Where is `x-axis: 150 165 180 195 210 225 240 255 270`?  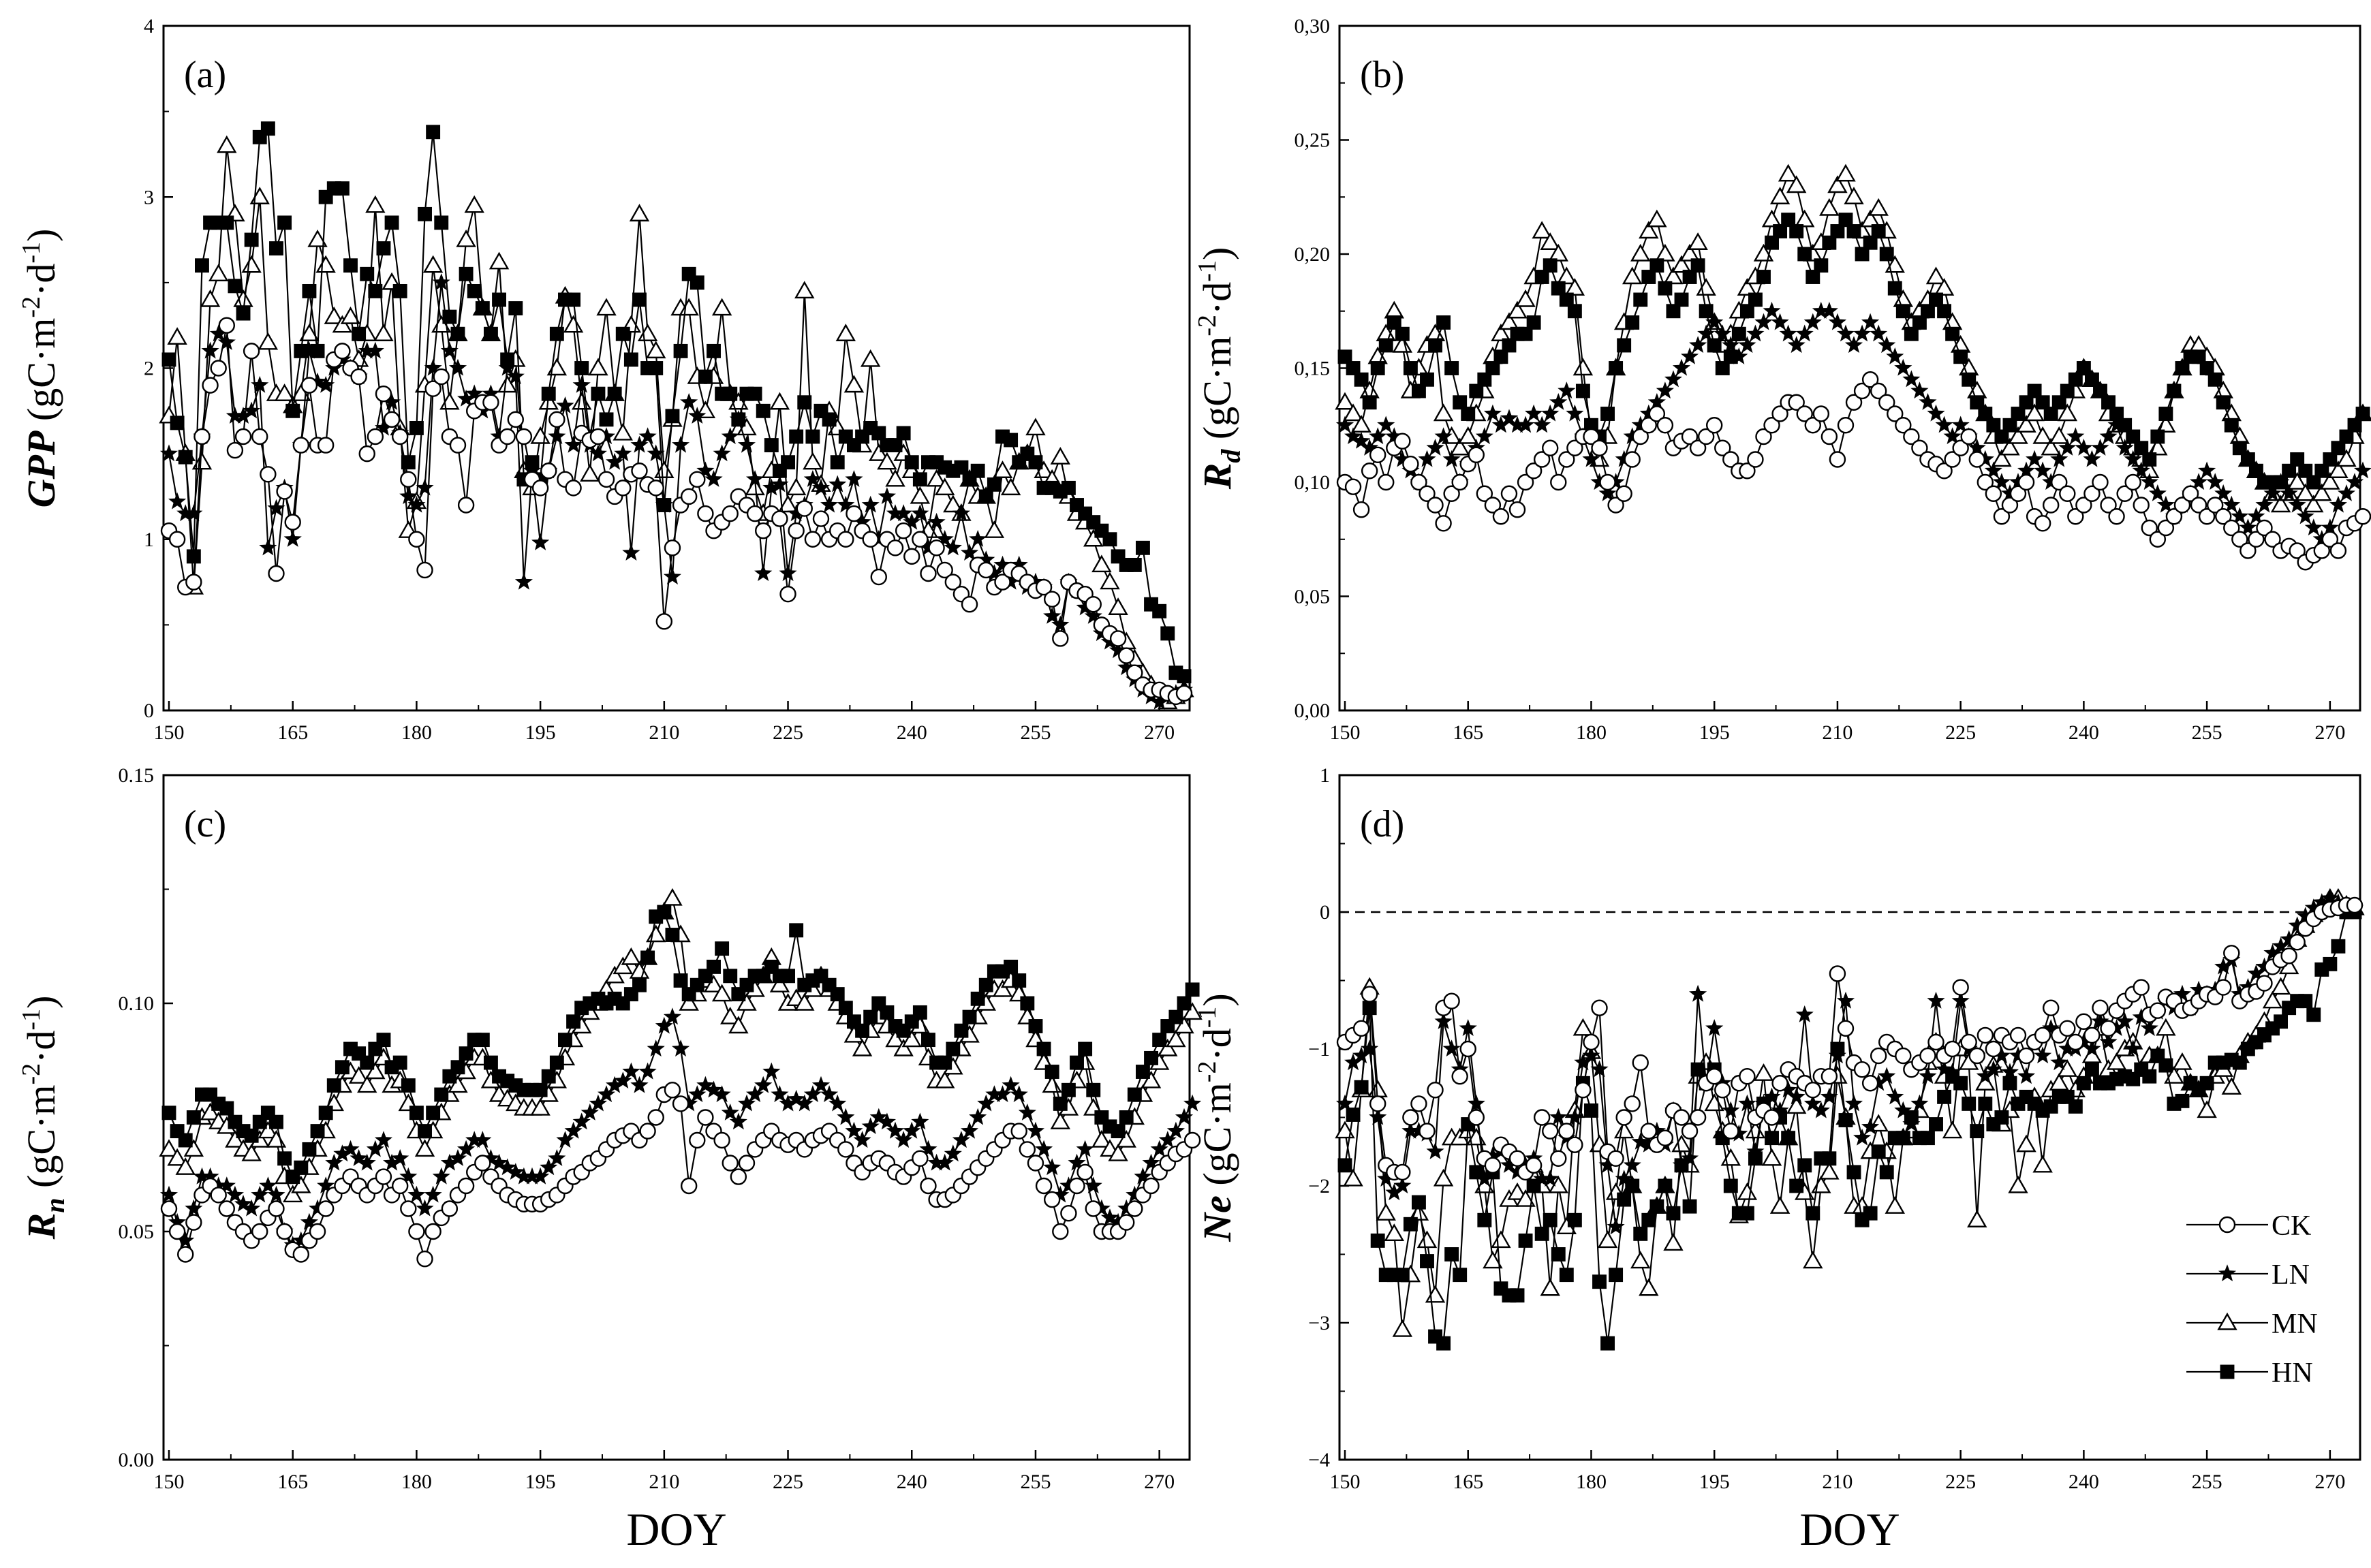 x-axis: 150 165 180 195 210 225 240 255 270 is located at coordinates (664, 722).